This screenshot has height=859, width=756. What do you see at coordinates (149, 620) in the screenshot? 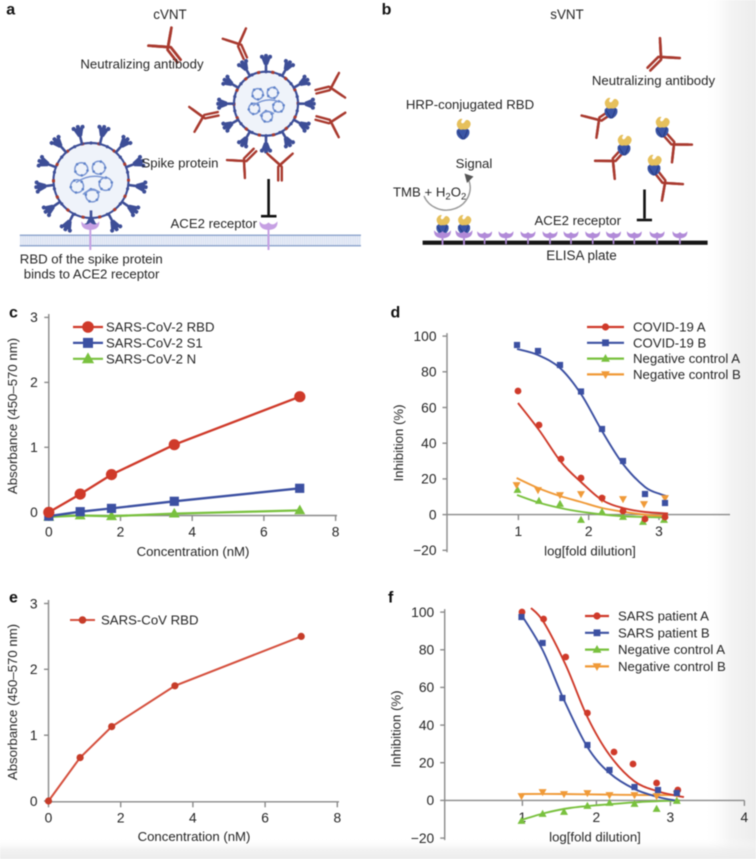
I see `svg-text: SARS-CoV RBD` at bounding box center [149, 620].